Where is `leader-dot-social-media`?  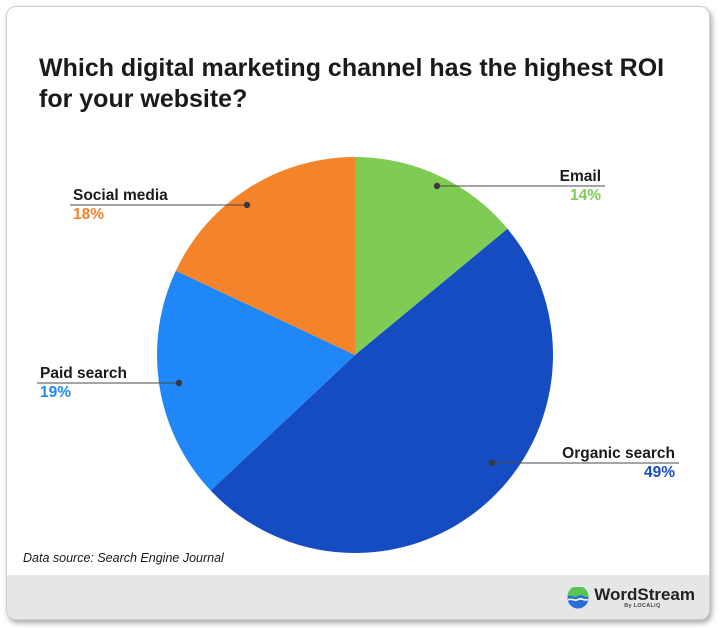
leader-dot-social-media is located at coordinates (247, 205).